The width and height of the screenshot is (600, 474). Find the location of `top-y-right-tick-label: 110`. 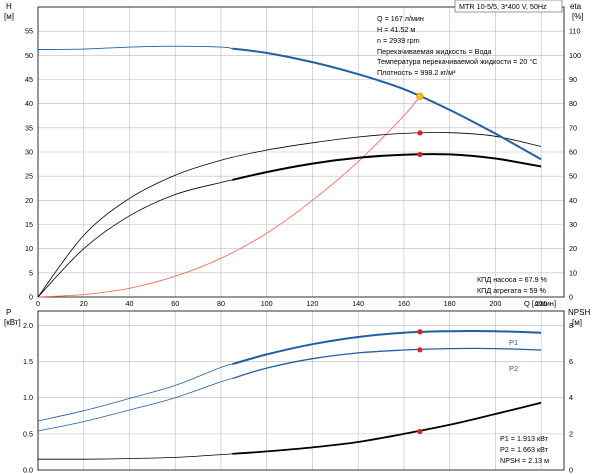

top-y-right-tick-label: 110 is located at coordinates (574, 31).